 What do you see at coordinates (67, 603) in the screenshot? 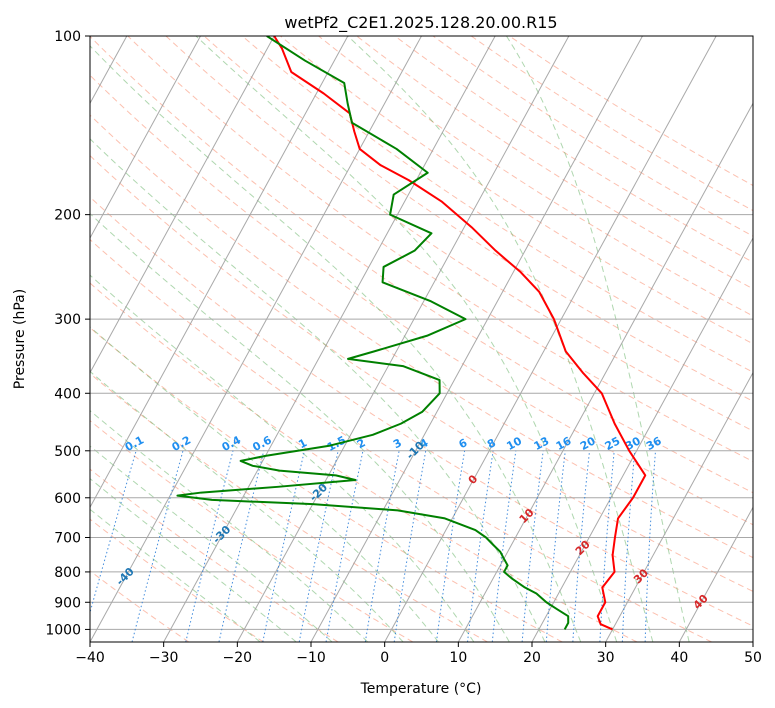
I see `y-tick-label: 900` at bounding box center [67, 603].